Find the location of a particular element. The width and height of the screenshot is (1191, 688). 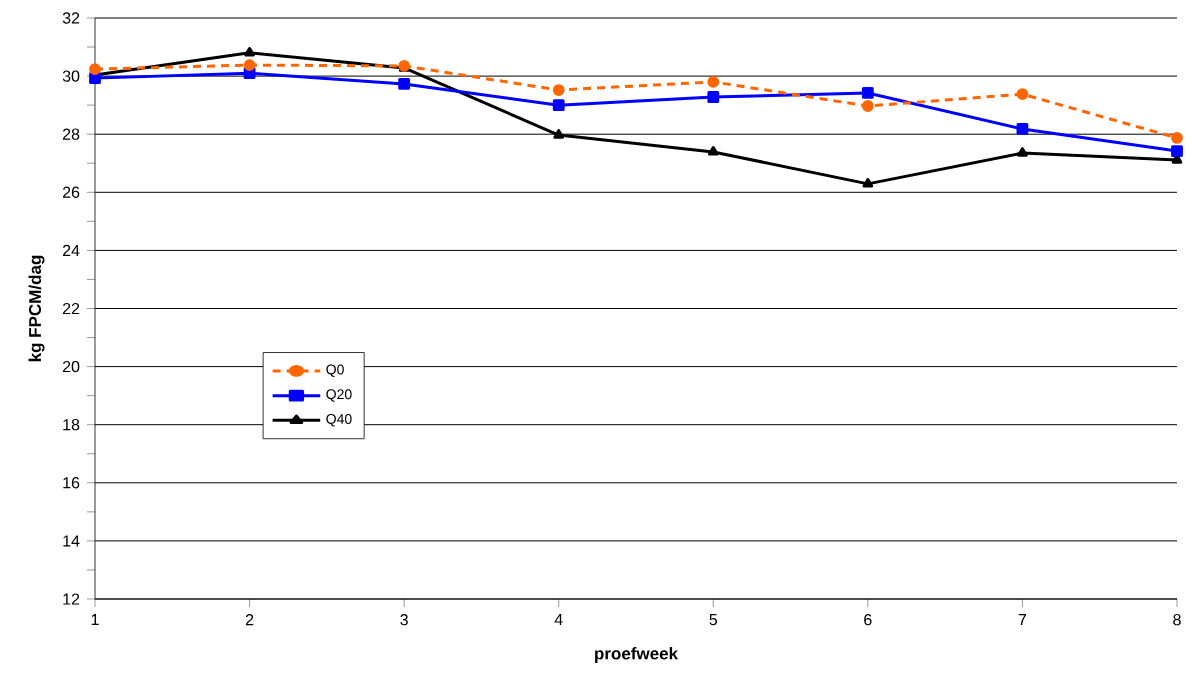

y-tick-label: 32 is located at coordinates (71, 18).